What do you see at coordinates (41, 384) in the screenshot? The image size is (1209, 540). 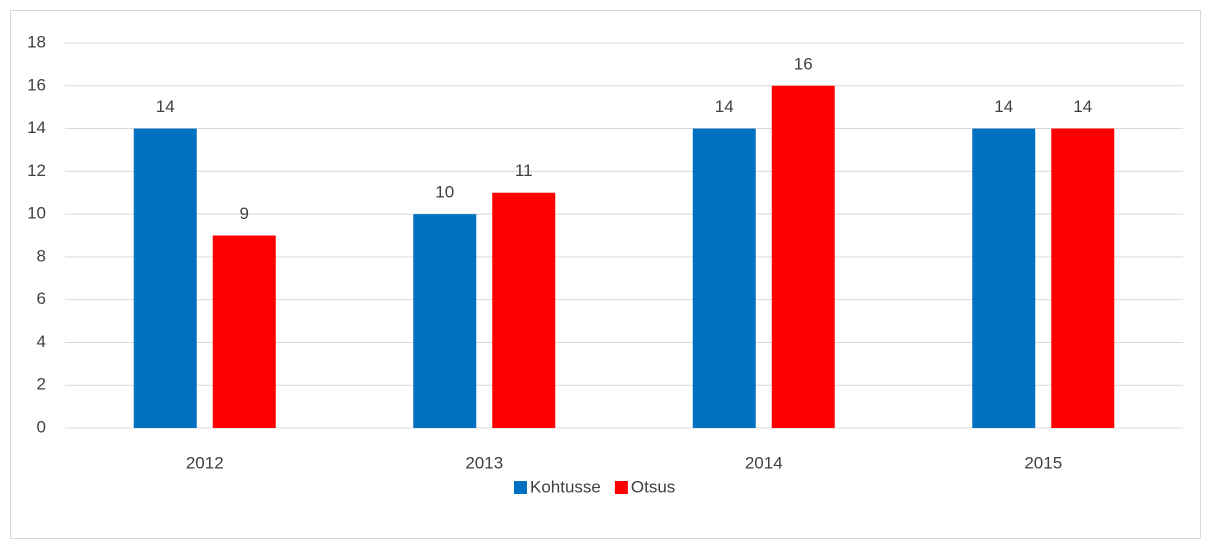 I see `y-tick-label: 2` at bounding box center [41, 384].